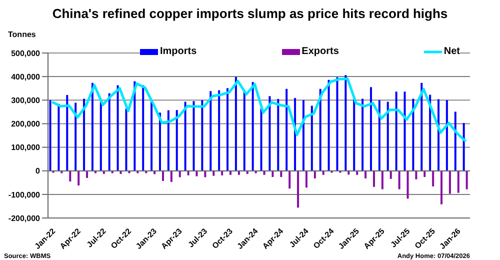 The height and width of the screenshot is (260, 500). What do you see at coordinates (24, 195) in the screenshot?
I see `y-tick-label: -100,000` at bounding box center [24, 195].